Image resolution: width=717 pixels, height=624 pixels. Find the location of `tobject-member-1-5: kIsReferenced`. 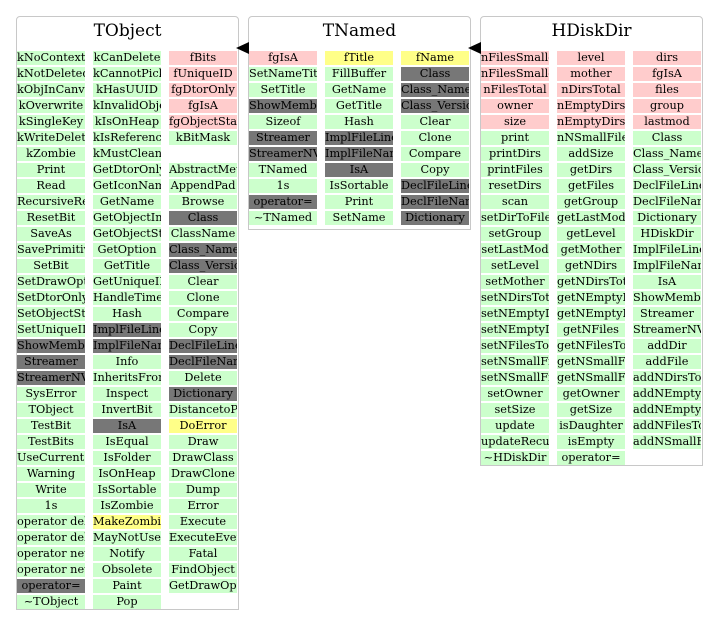

tobject-member-1-5: kIsReferenced is located at coordinates (127, 138).